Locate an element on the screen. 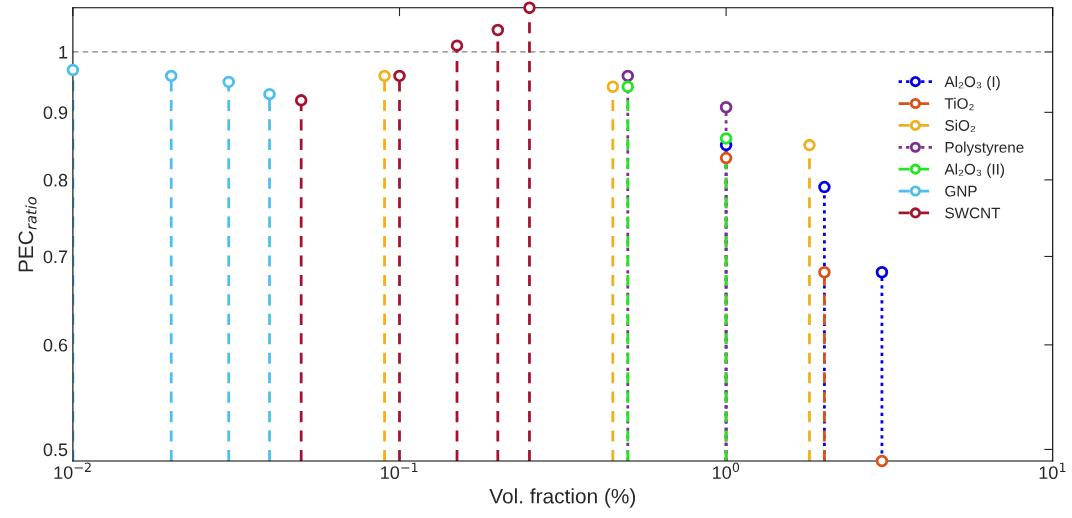 The image size is (1072, 518). y-tick-label: 0.5 is located at coordinates (55, 450).